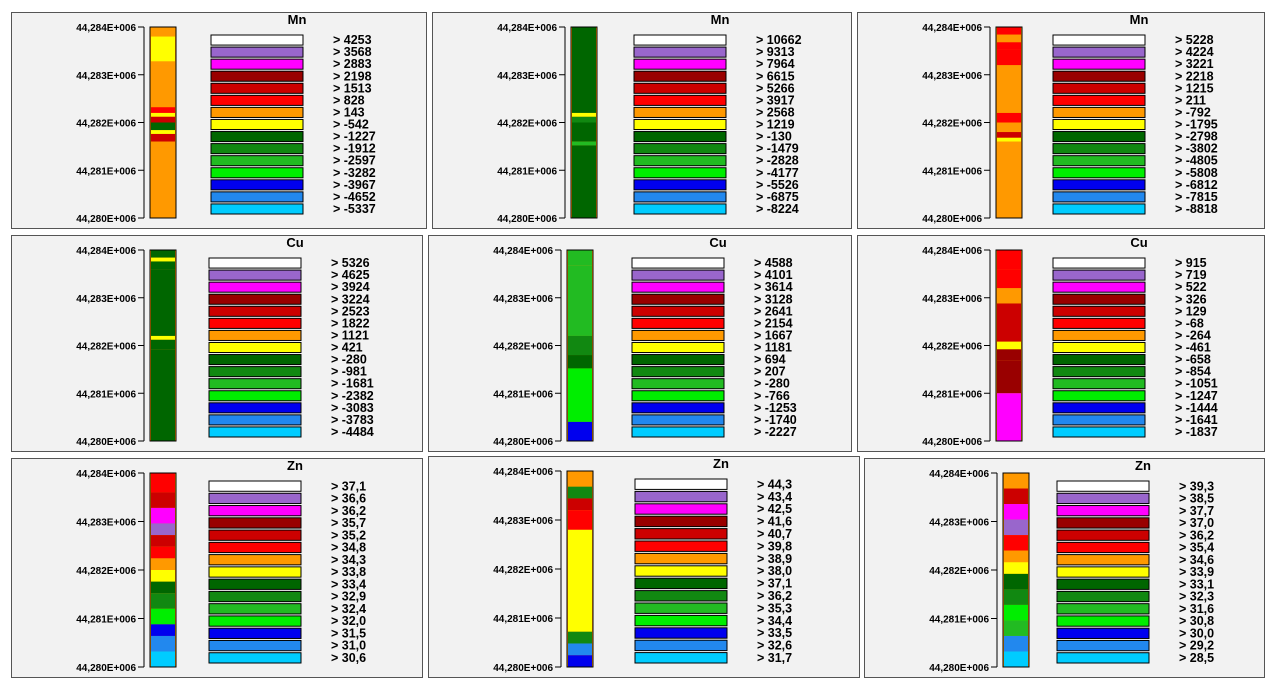 The image size is (1266, 678). Describe the element at coordinates (1194, 76) in the screenshot. I see `legend-label: > 2218` at that location.